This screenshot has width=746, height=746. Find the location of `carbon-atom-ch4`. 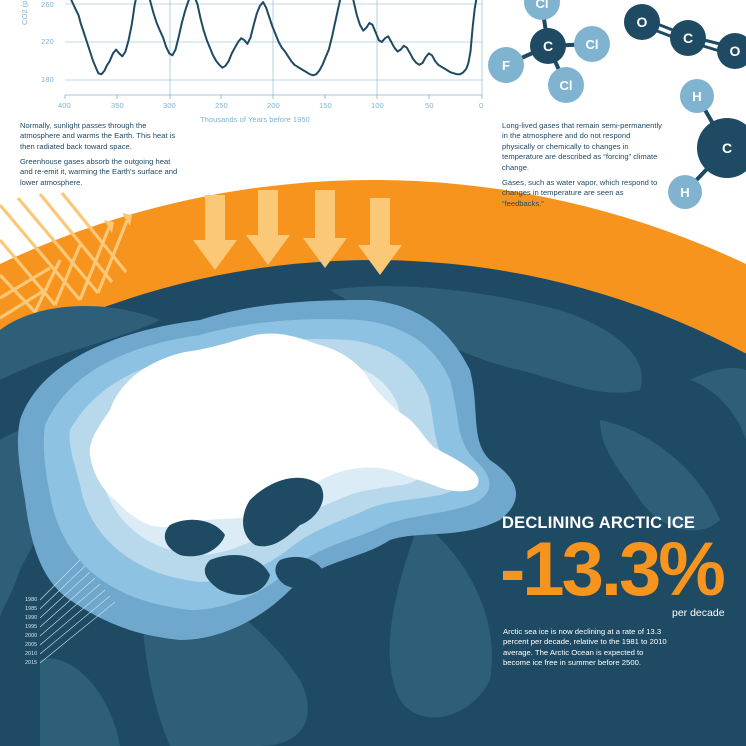

carbon-atom-ch4 is located at coordinates (721, 148).